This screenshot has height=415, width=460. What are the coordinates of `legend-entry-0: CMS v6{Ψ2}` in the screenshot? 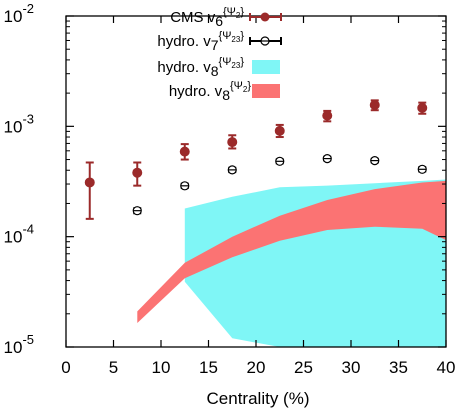 It's located at (226, 17).